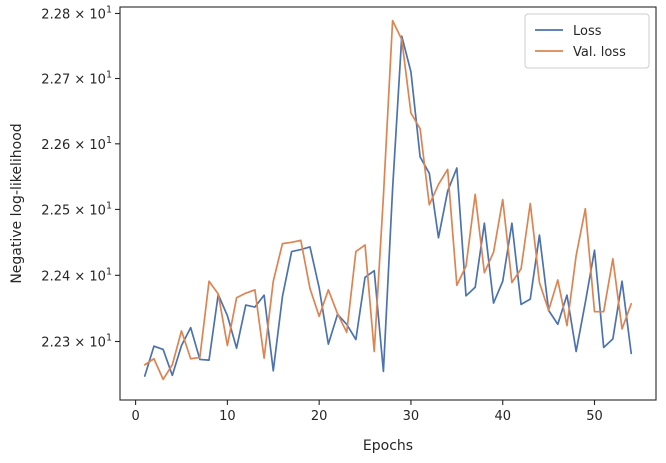  I want to click on x-tick-label: 10, so click(227, 416).